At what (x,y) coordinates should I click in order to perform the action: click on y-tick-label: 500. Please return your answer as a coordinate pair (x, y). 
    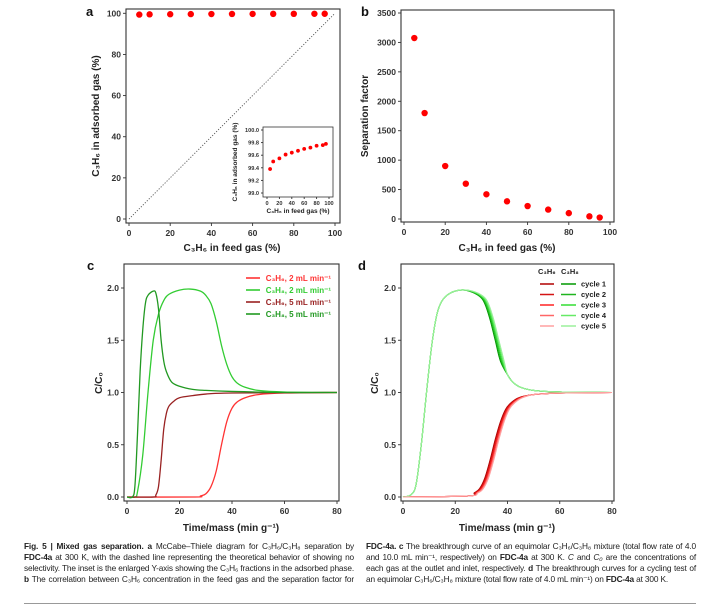
    Looking at the image, I should click on (389, 190).